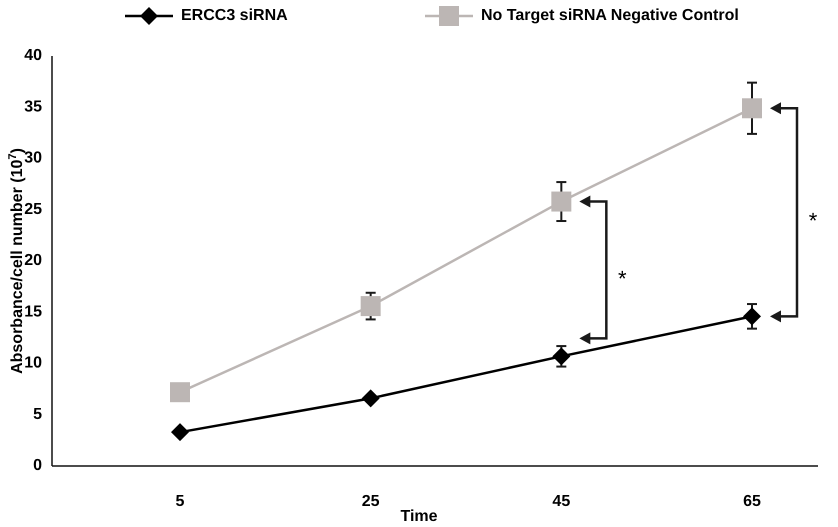  I want to click on x-tick-label: 45, so click(561, 501).